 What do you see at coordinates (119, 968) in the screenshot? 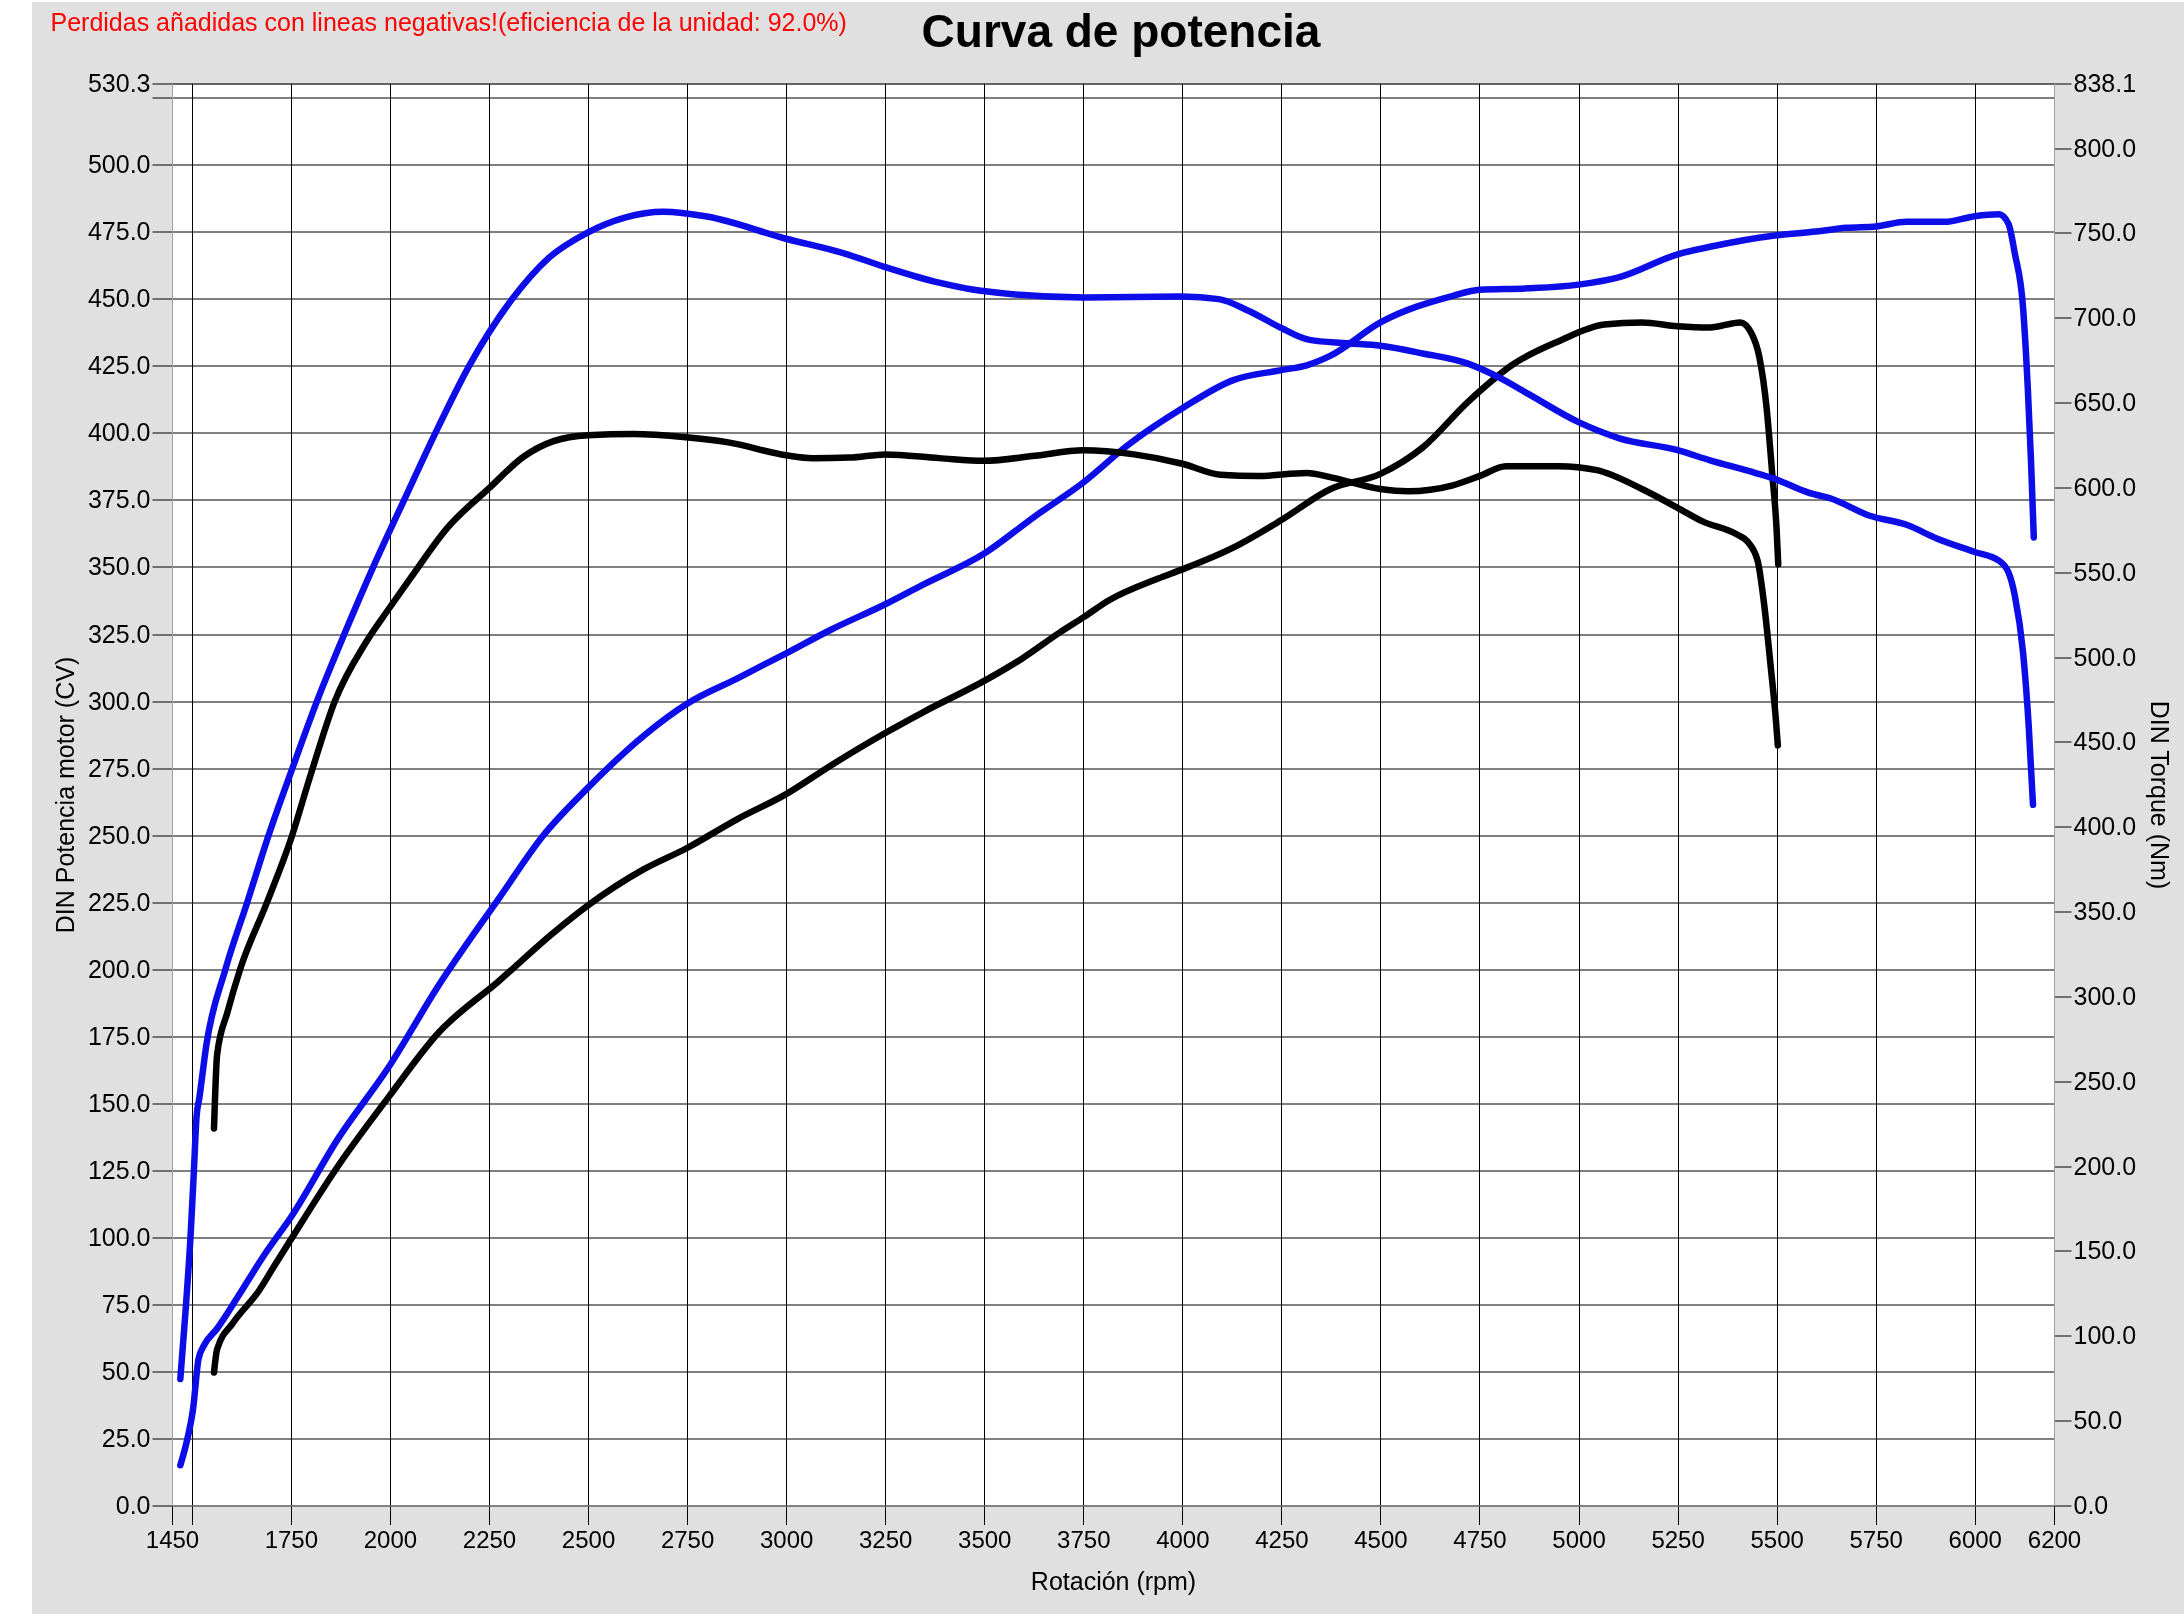
I see `y-tick-label: 200.0` at bounding box center [119, 968].